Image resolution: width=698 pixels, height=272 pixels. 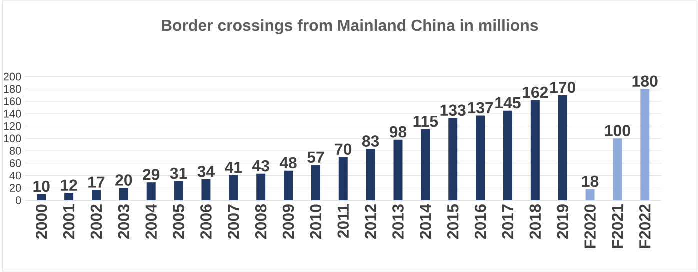 What do you see at coordinates (124, 221) in the screenshot?
I see `x-tick-label: 2003` at bounding box center [124, 221].